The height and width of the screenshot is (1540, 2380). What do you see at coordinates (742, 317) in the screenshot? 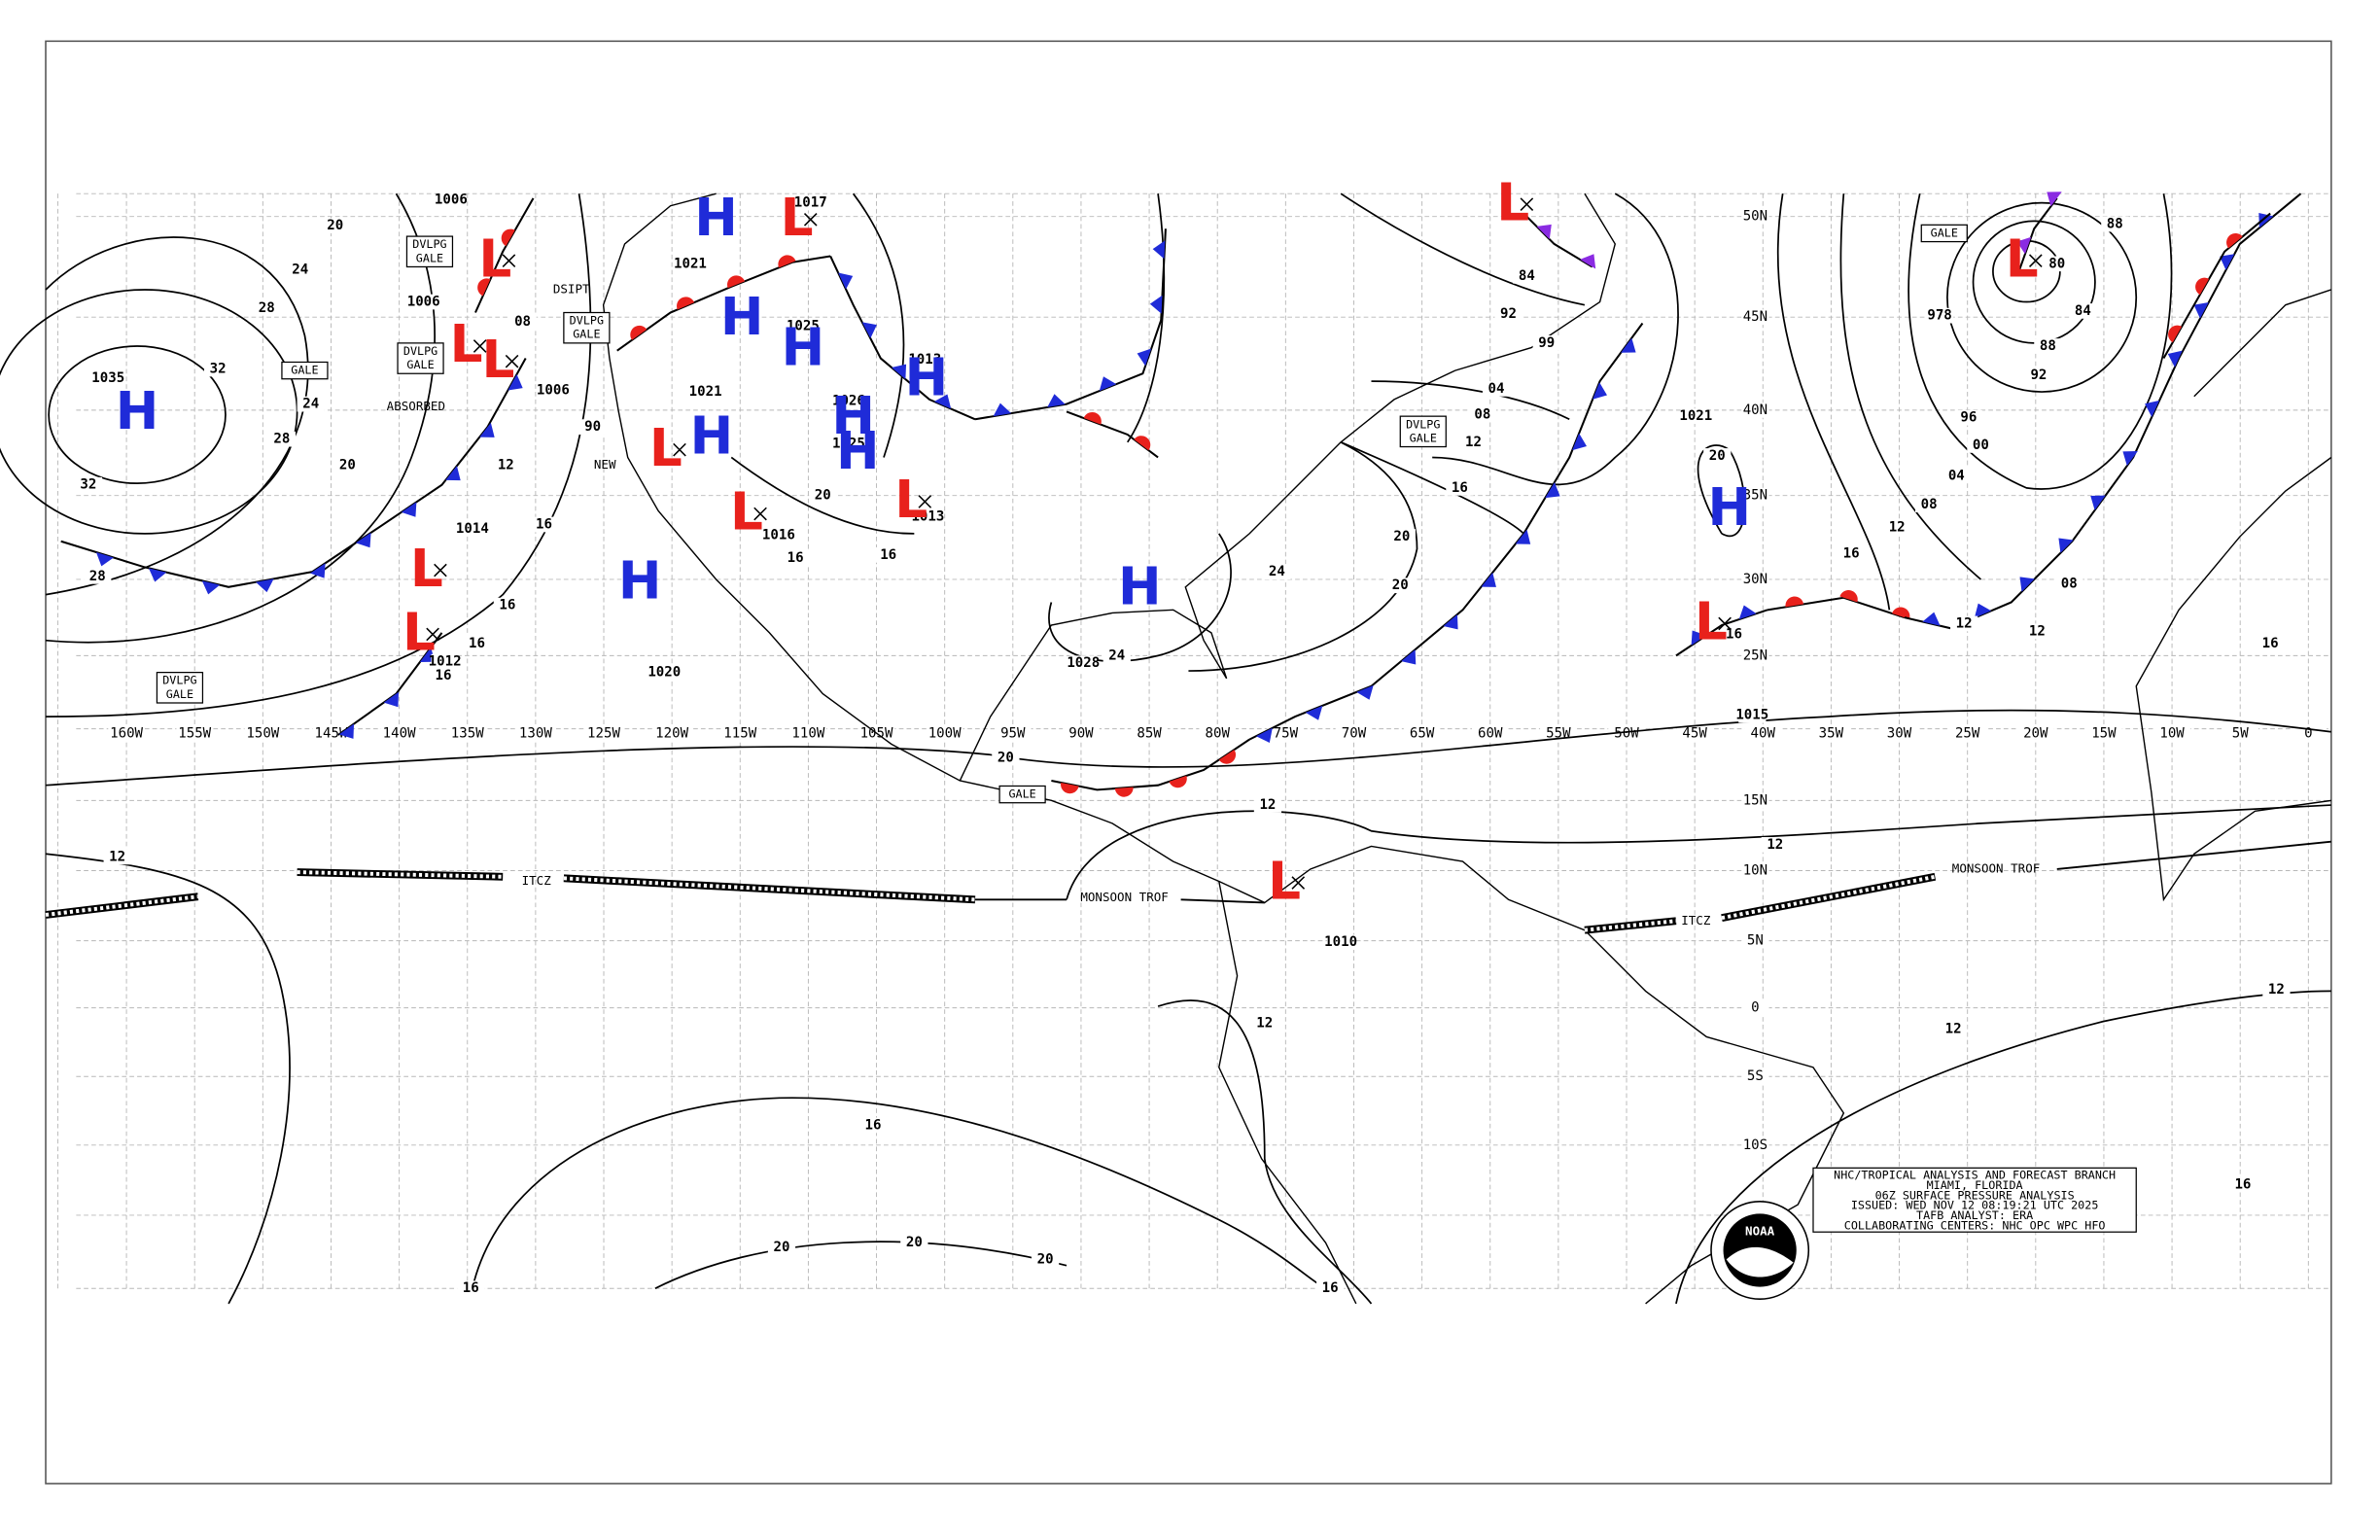
I see `pressure-center: H` at bounding box center [742, 317].